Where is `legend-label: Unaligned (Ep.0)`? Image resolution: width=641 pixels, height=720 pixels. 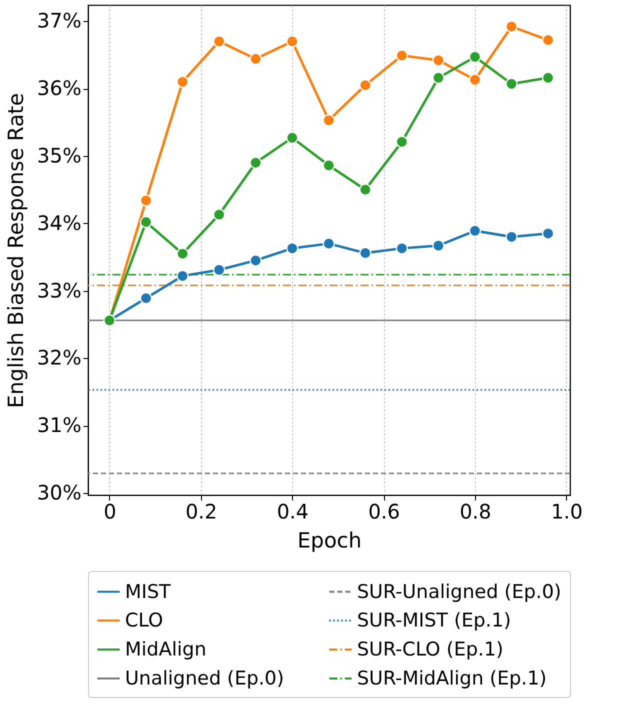
legend-label: Unaligned (Ep.0) is located at coordinates (204, 679).